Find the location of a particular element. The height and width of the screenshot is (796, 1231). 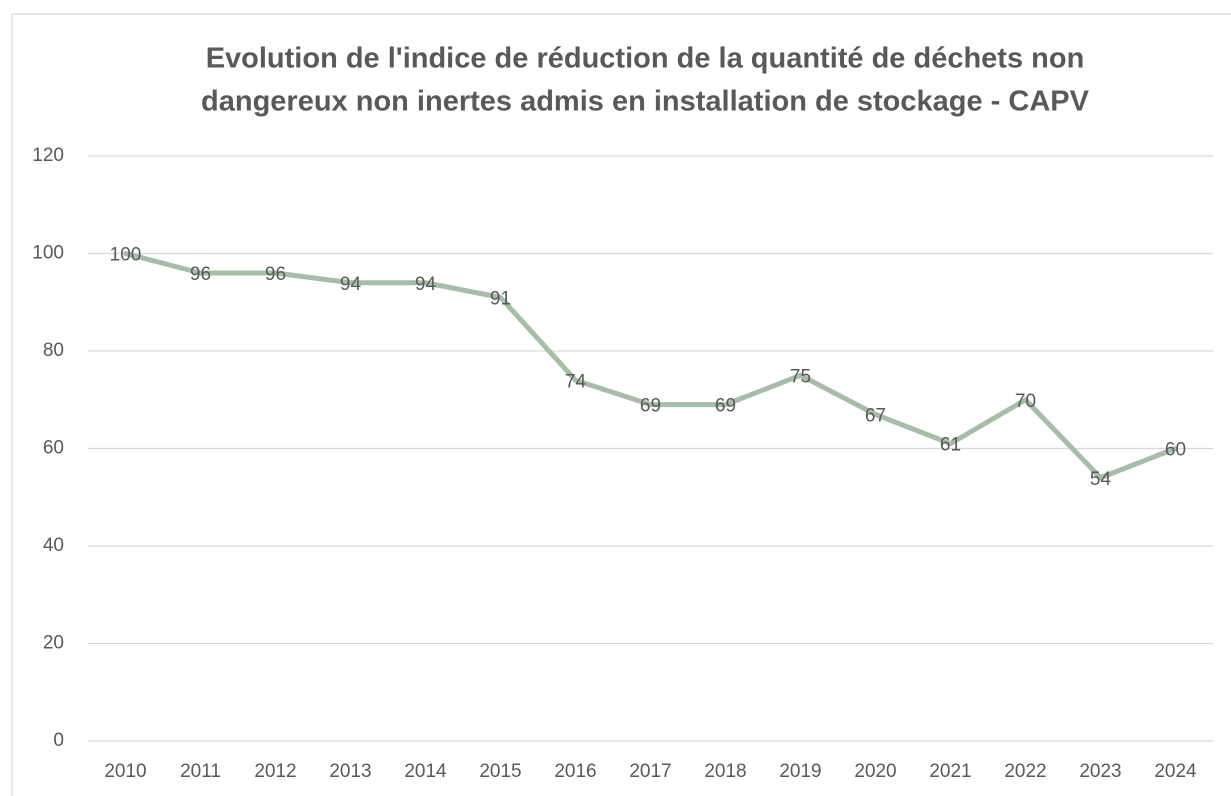

x-tick-label: 2017 is located at coordinates (650, 771).